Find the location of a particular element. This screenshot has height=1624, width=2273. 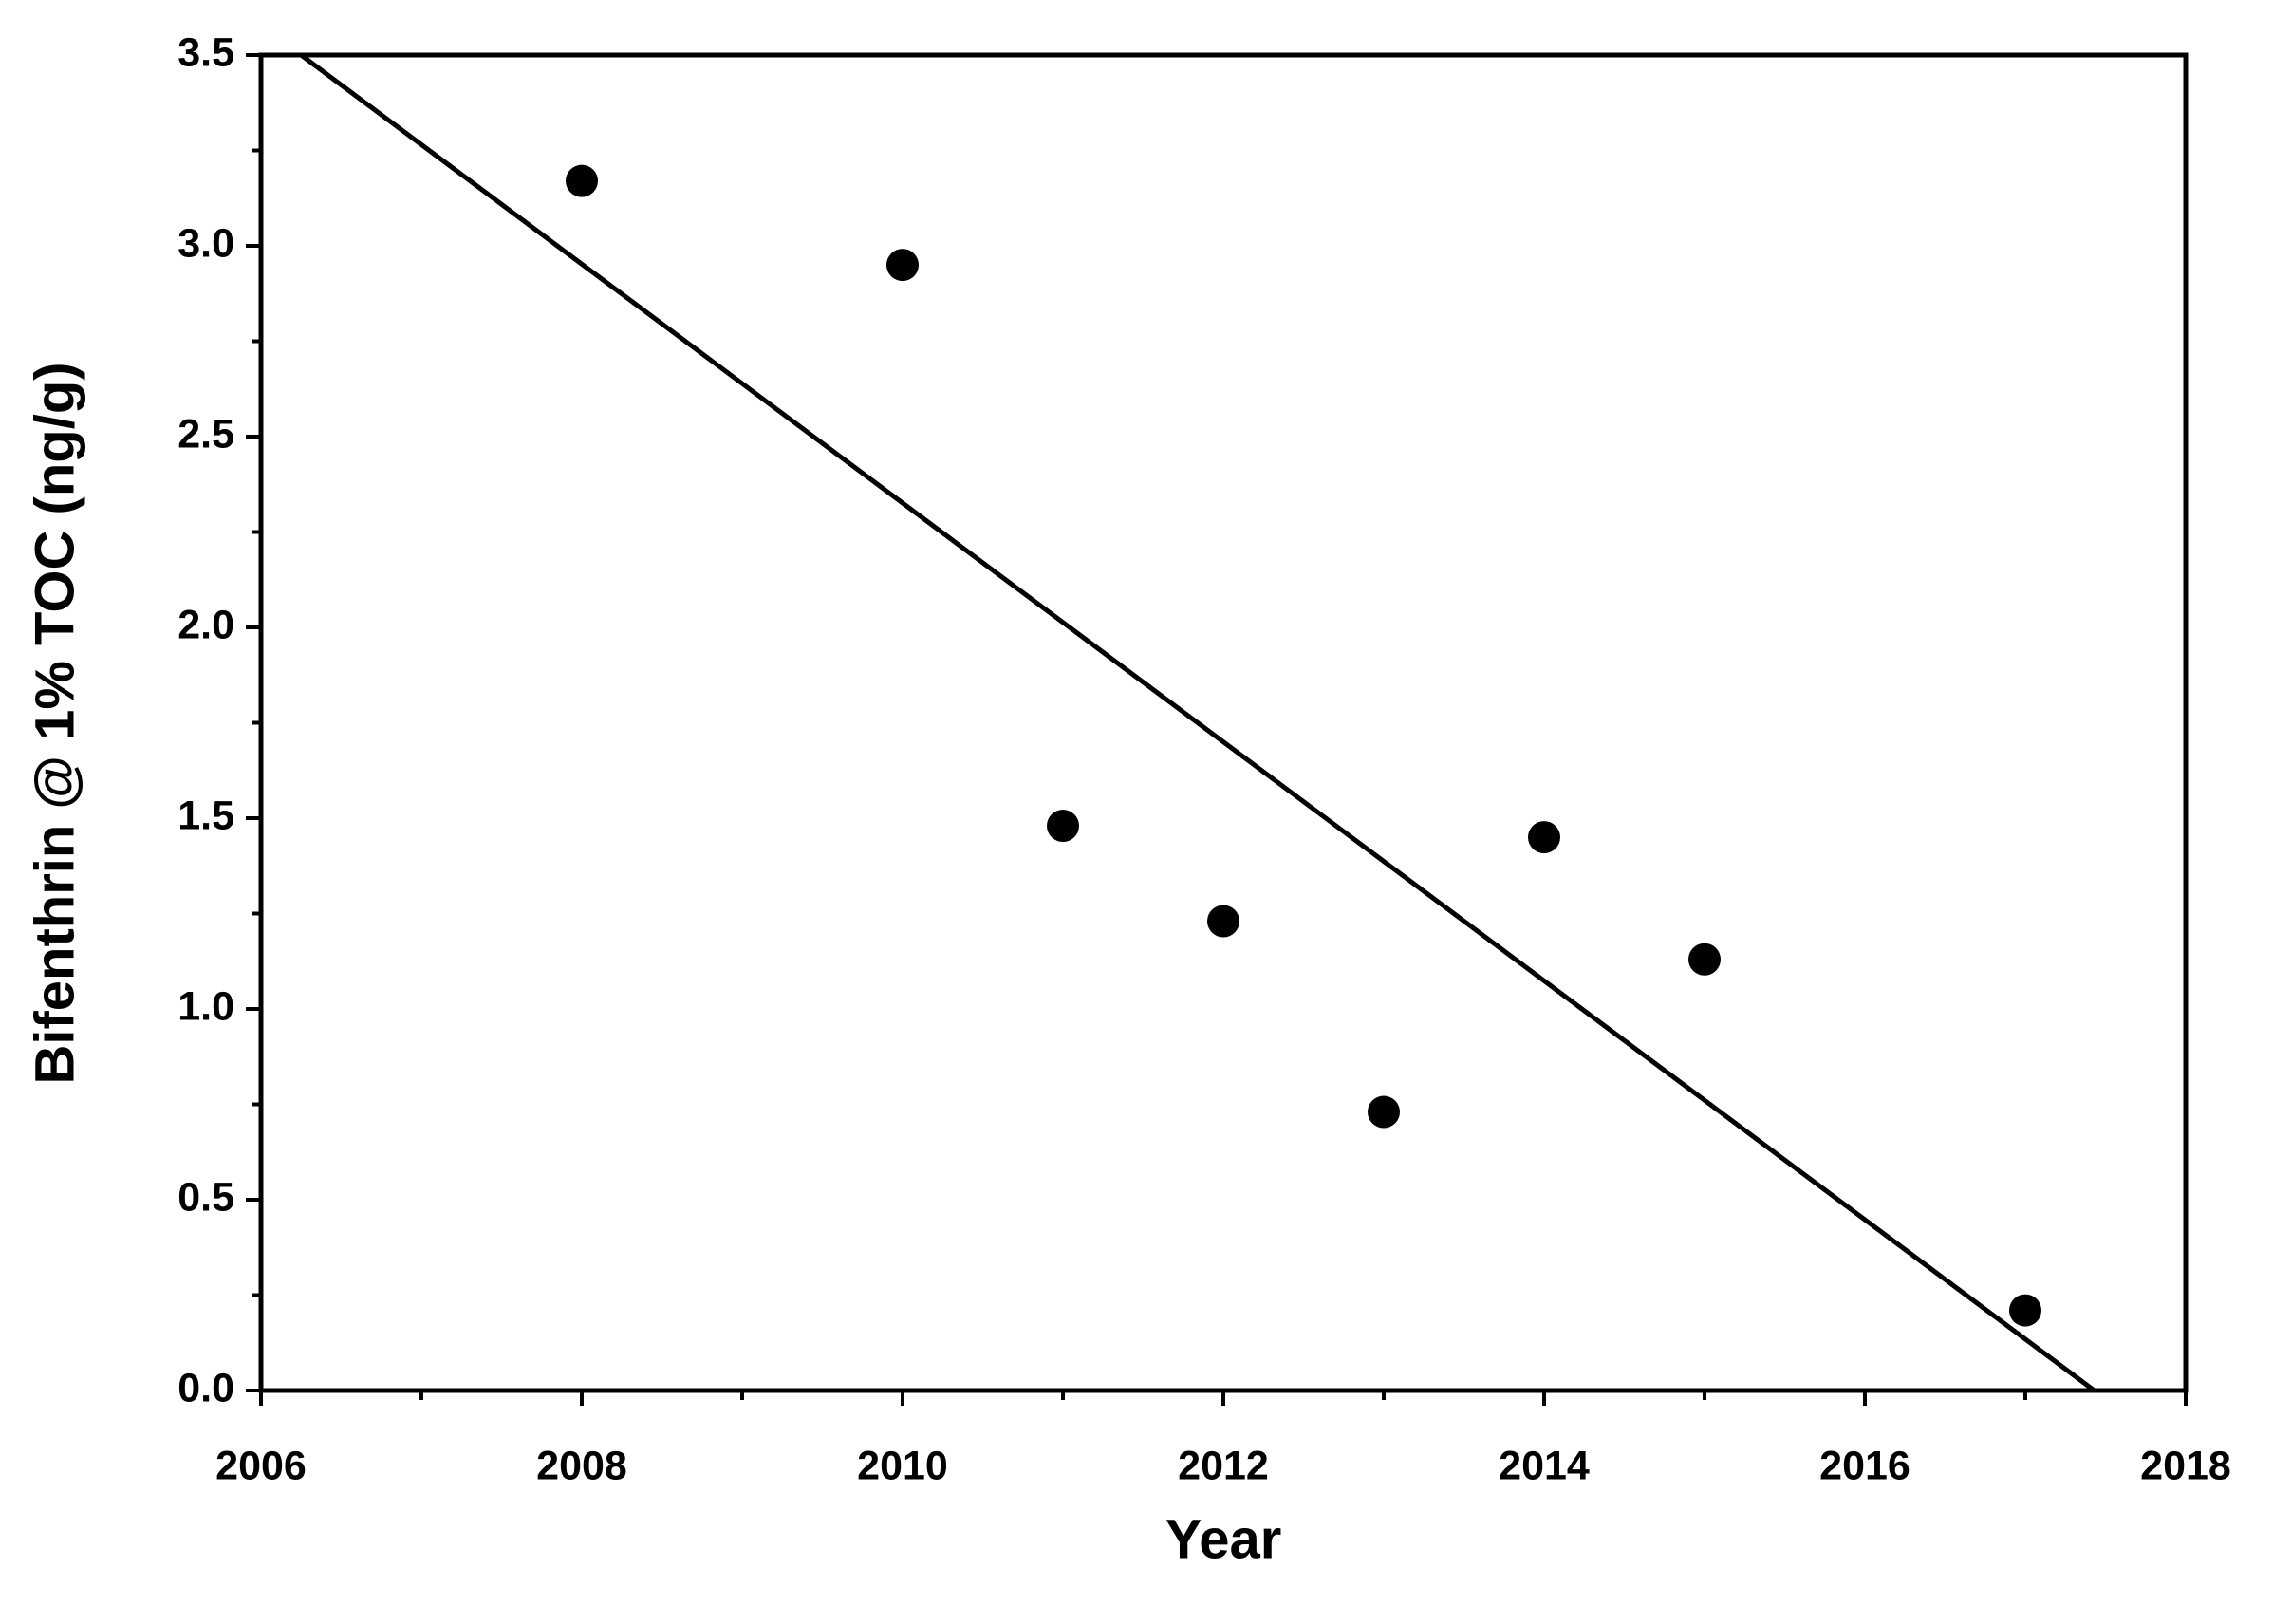

x-tick-label: 2014 is located at coordinates (1544, 1466).